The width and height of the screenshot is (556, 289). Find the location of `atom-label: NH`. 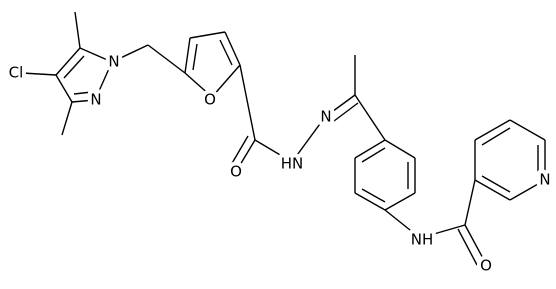

atom-label: NH is located at coordinates (422, 240).